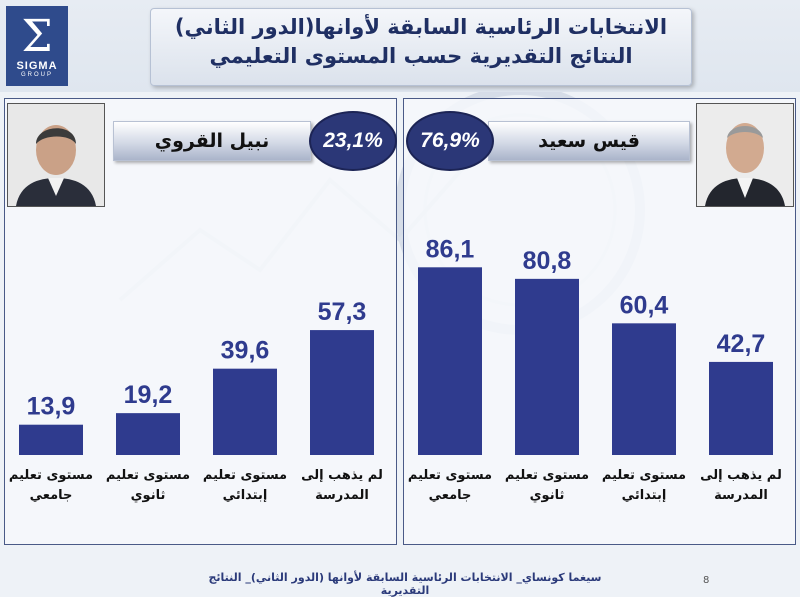 The height and width of the screenshot is (597, 800). What do you see at coordinates (547, 261) in the screenshot?
I see `data-label: 80,8` at bounding box center [547, 261].